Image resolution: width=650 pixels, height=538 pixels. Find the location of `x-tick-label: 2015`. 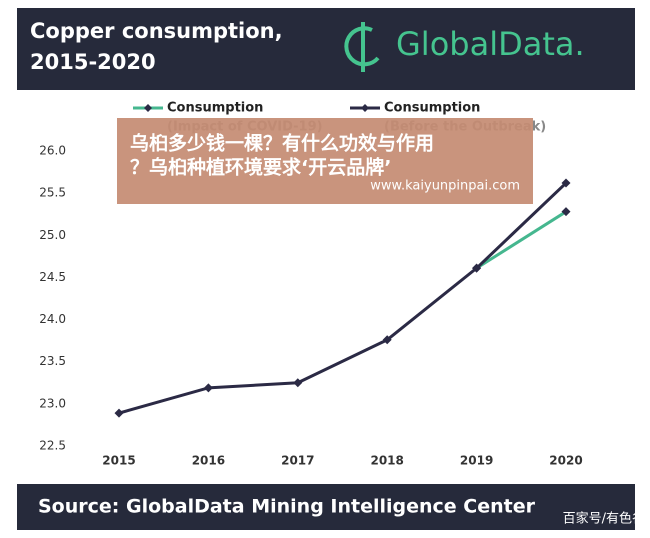

x-tick-label: 2015 is located at coordinates (118, 461).